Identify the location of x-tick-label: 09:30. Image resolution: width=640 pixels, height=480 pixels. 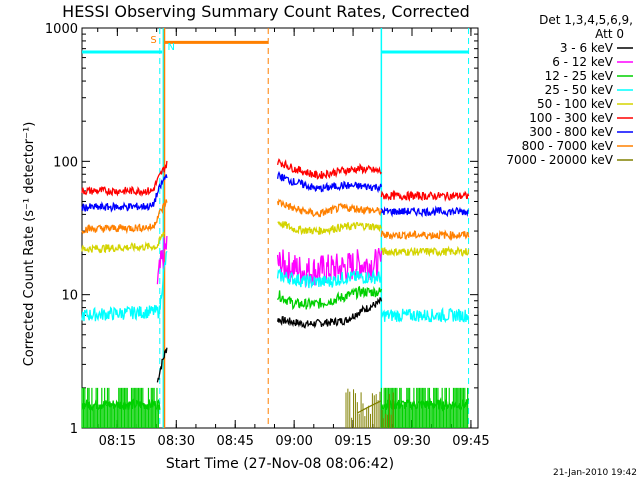
(411, 441).